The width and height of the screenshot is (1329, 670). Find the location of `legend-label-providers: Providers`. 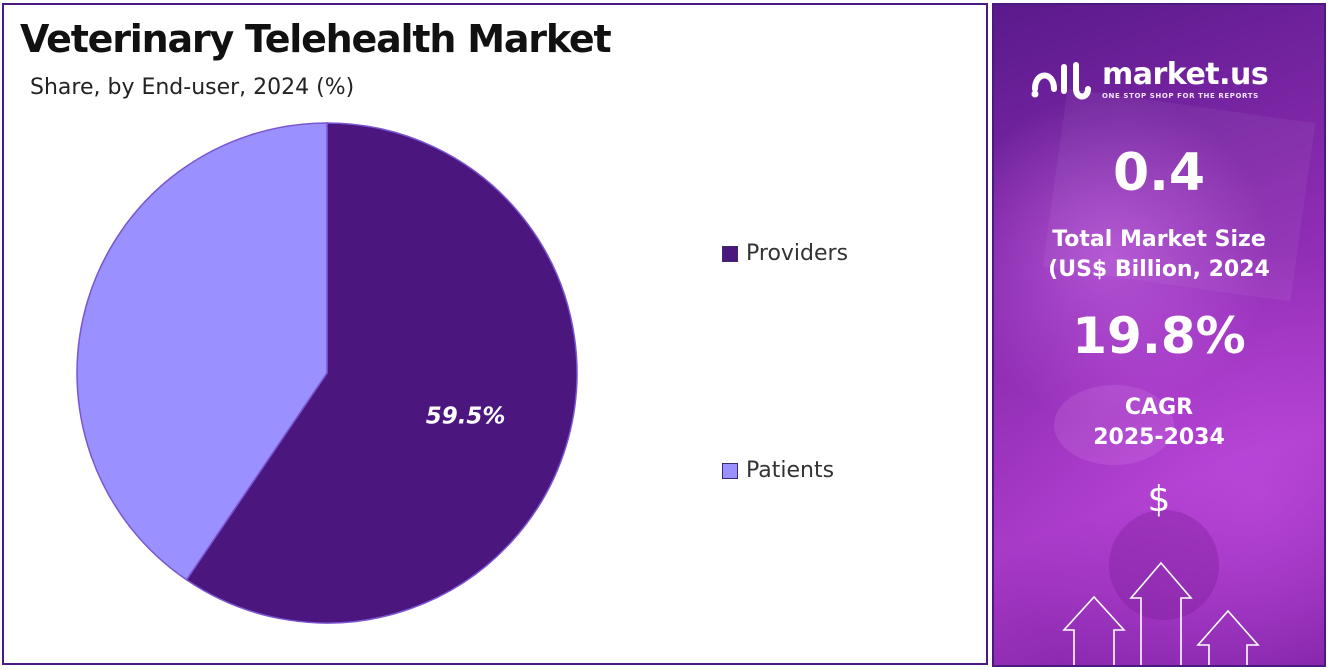

legend-label-providers: Providers is located at coordinates (797, 253).